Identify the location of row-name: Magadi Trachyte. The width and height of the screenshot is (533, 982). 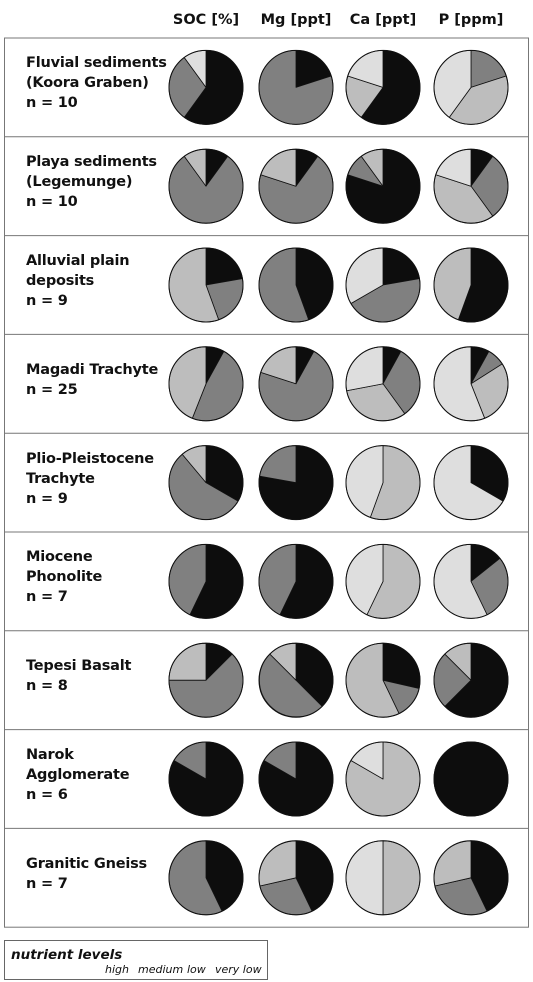
(92, 369).